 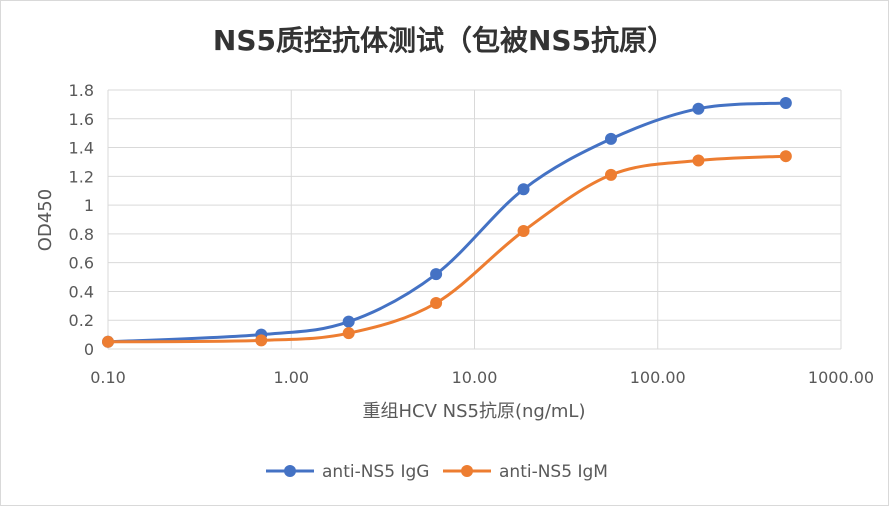 I want to click on legend-label: anti-NS5 IgM, so click(x=553, y=472).